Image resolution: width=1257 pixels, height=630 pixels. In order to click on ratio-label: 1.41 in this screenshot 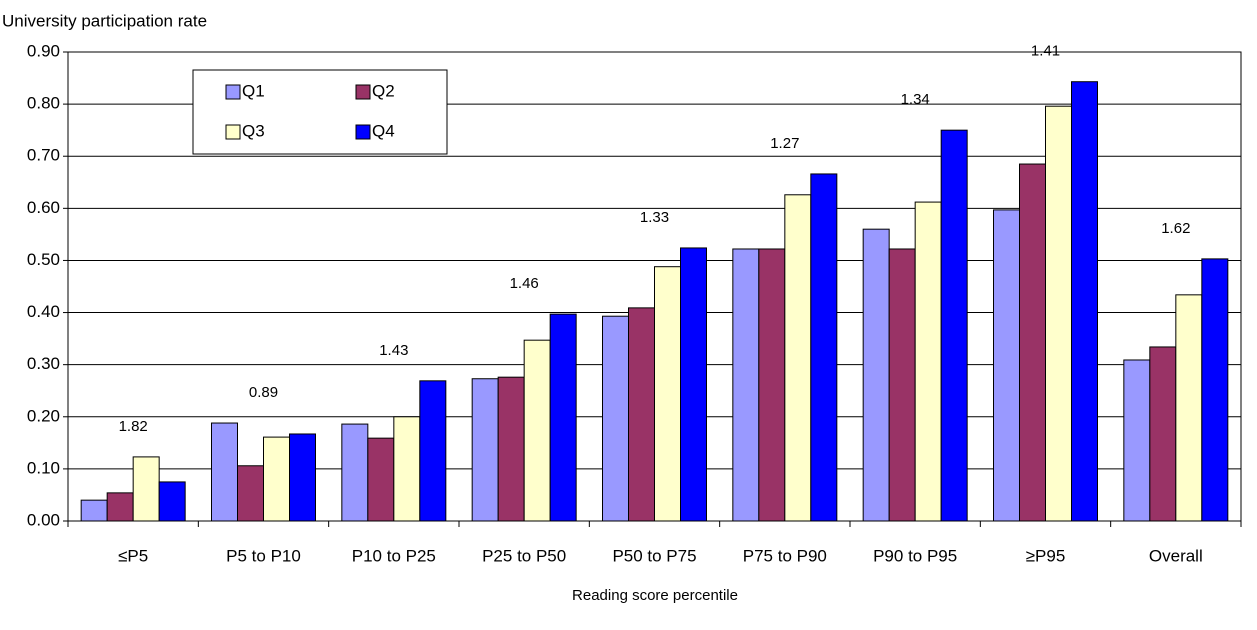, I will do `click(1045, 51)`.